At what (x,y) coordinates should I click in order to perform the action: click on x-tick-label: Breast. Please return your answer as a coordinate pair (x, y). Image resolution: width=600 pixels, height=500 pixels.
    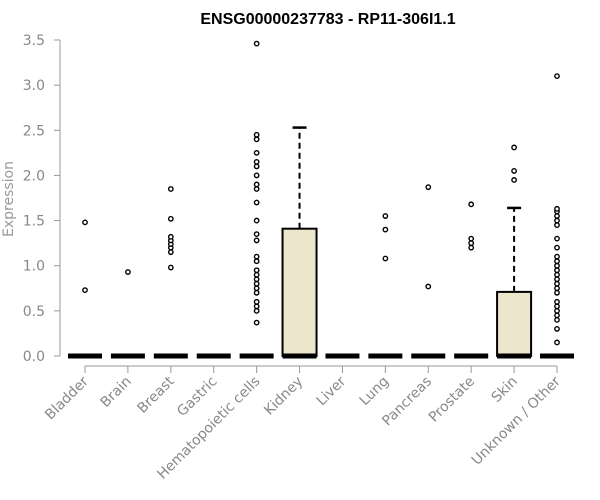
    Looking at the image, I should click on (156, 395).